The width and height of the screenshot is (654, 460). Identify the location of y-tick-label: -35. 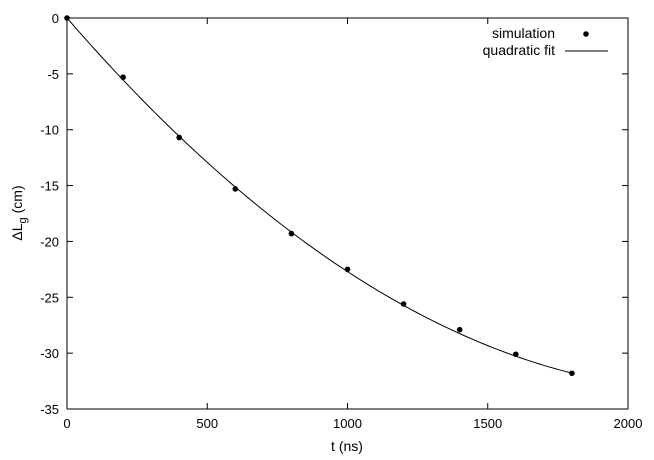
(49, 409).